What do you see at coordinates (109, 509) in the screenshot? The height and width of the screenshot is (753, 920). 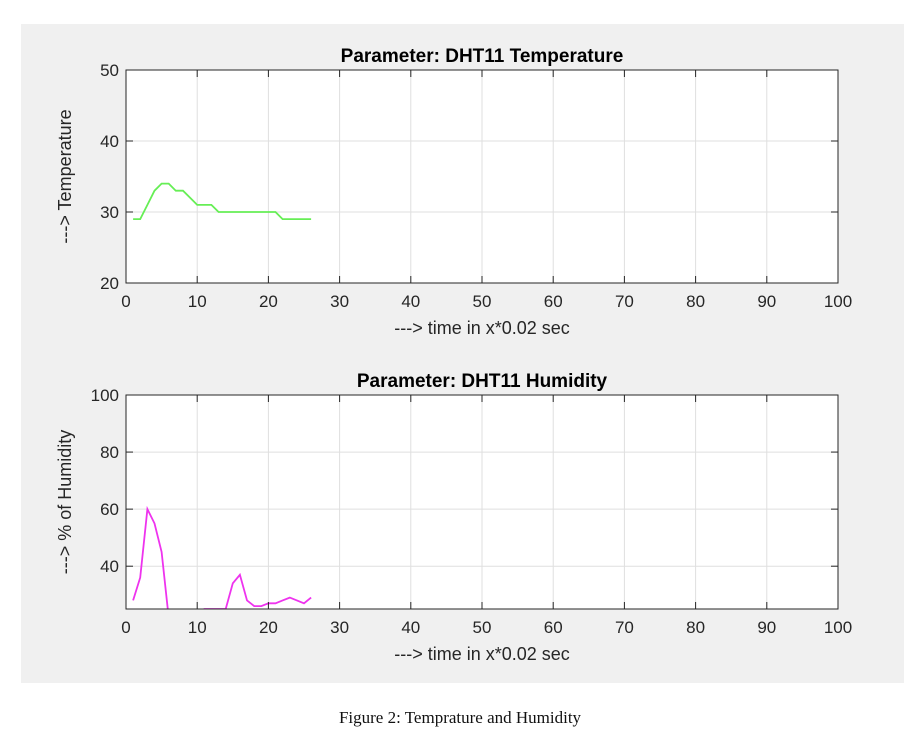 I see `y-tick-label: 60` at bounding box center [109, 509].